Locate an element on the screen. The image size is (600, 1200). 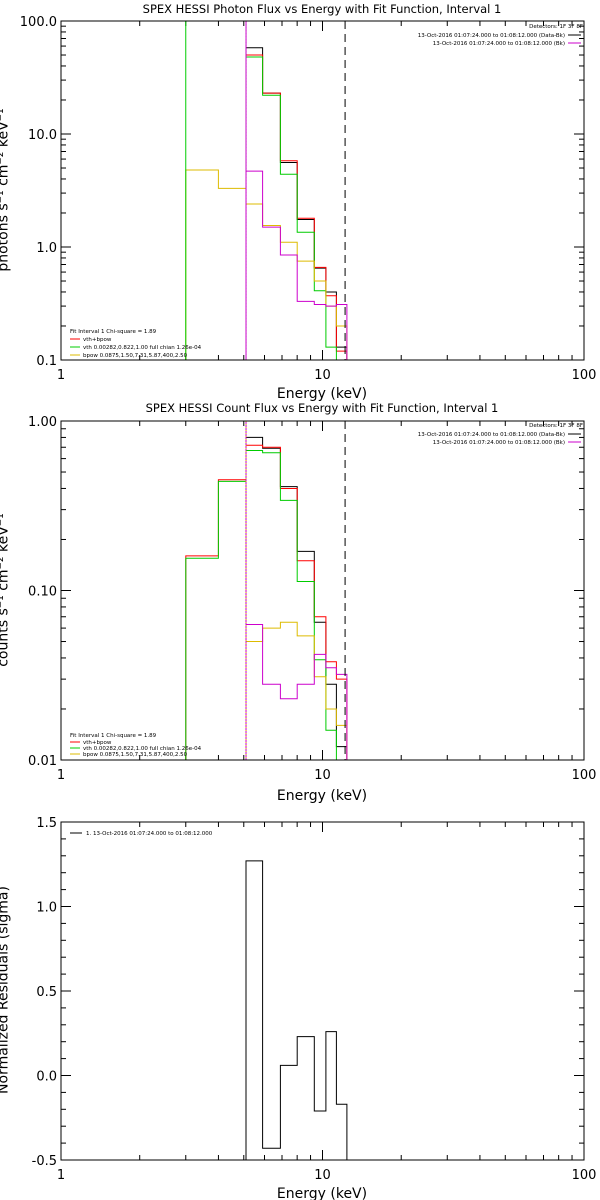
photon-flux-detectors: Detectors: 1F 3F 8F is located at coordinates (556, 27).